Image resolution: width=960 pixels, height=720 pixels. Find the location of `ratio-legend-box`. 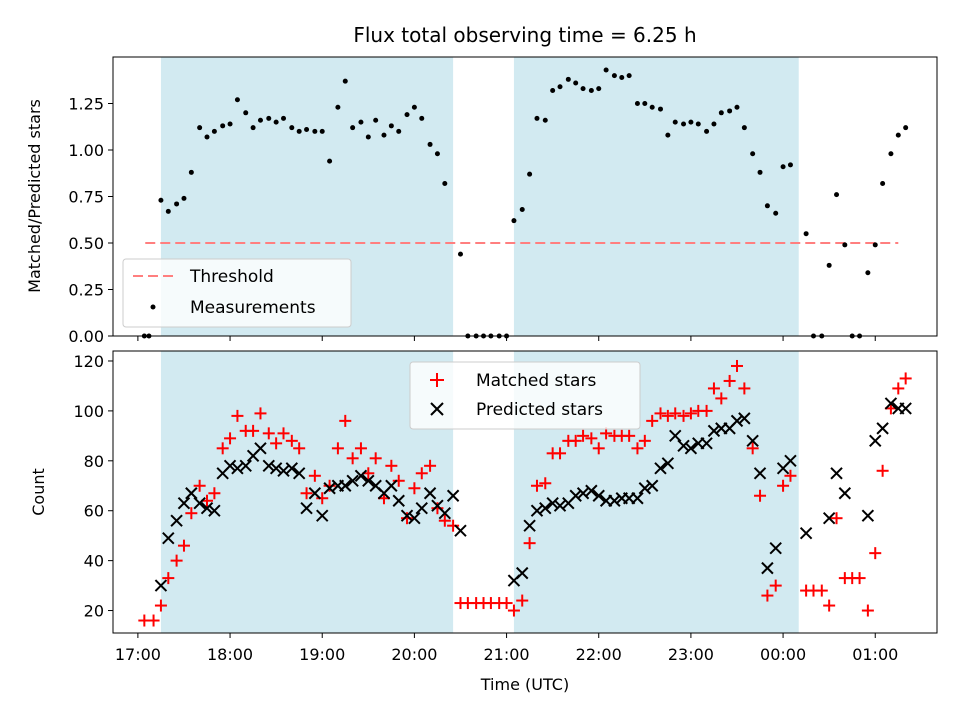

ratio-legend-box is located at coordinates (237, 293).